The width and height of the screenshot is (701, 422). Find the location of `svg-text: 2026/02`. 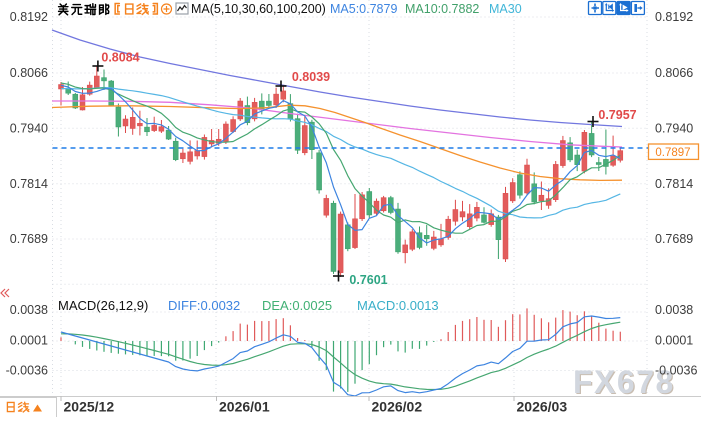

svg-text: 2026/02 is located at coordinates (397, 407).